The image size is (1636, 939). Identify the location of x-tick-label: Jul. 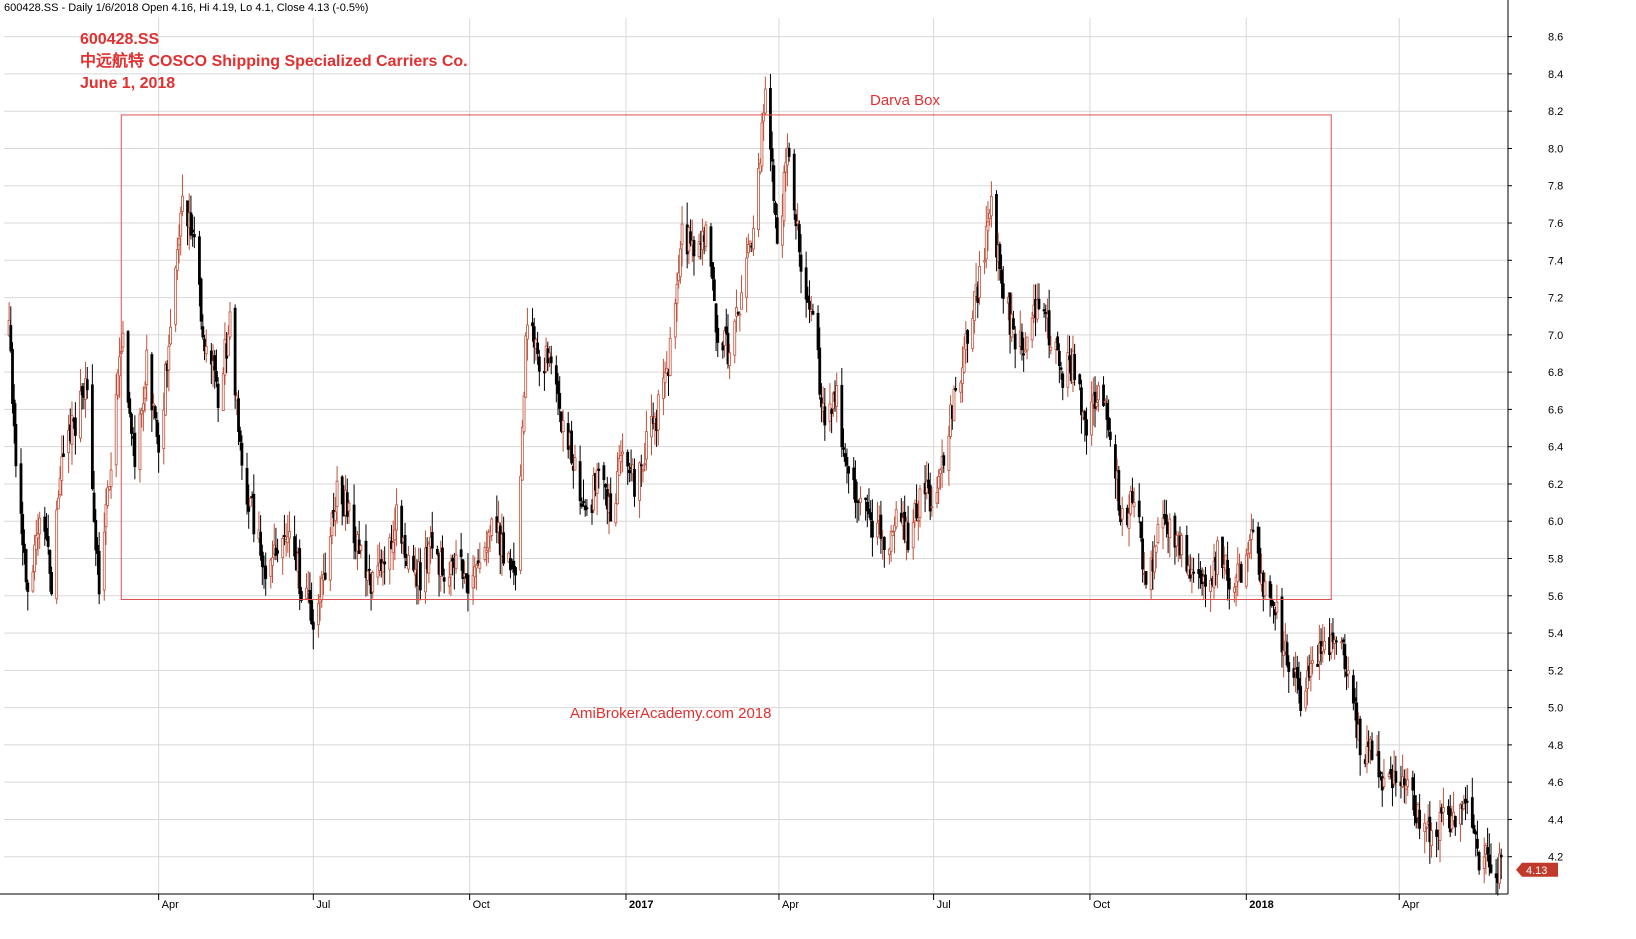
(944, 905).